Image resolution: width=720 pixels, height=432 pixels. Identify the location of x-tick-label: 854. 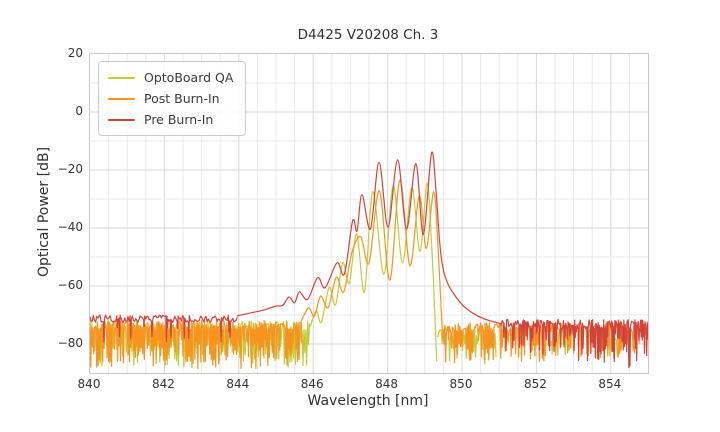
(610, 384).